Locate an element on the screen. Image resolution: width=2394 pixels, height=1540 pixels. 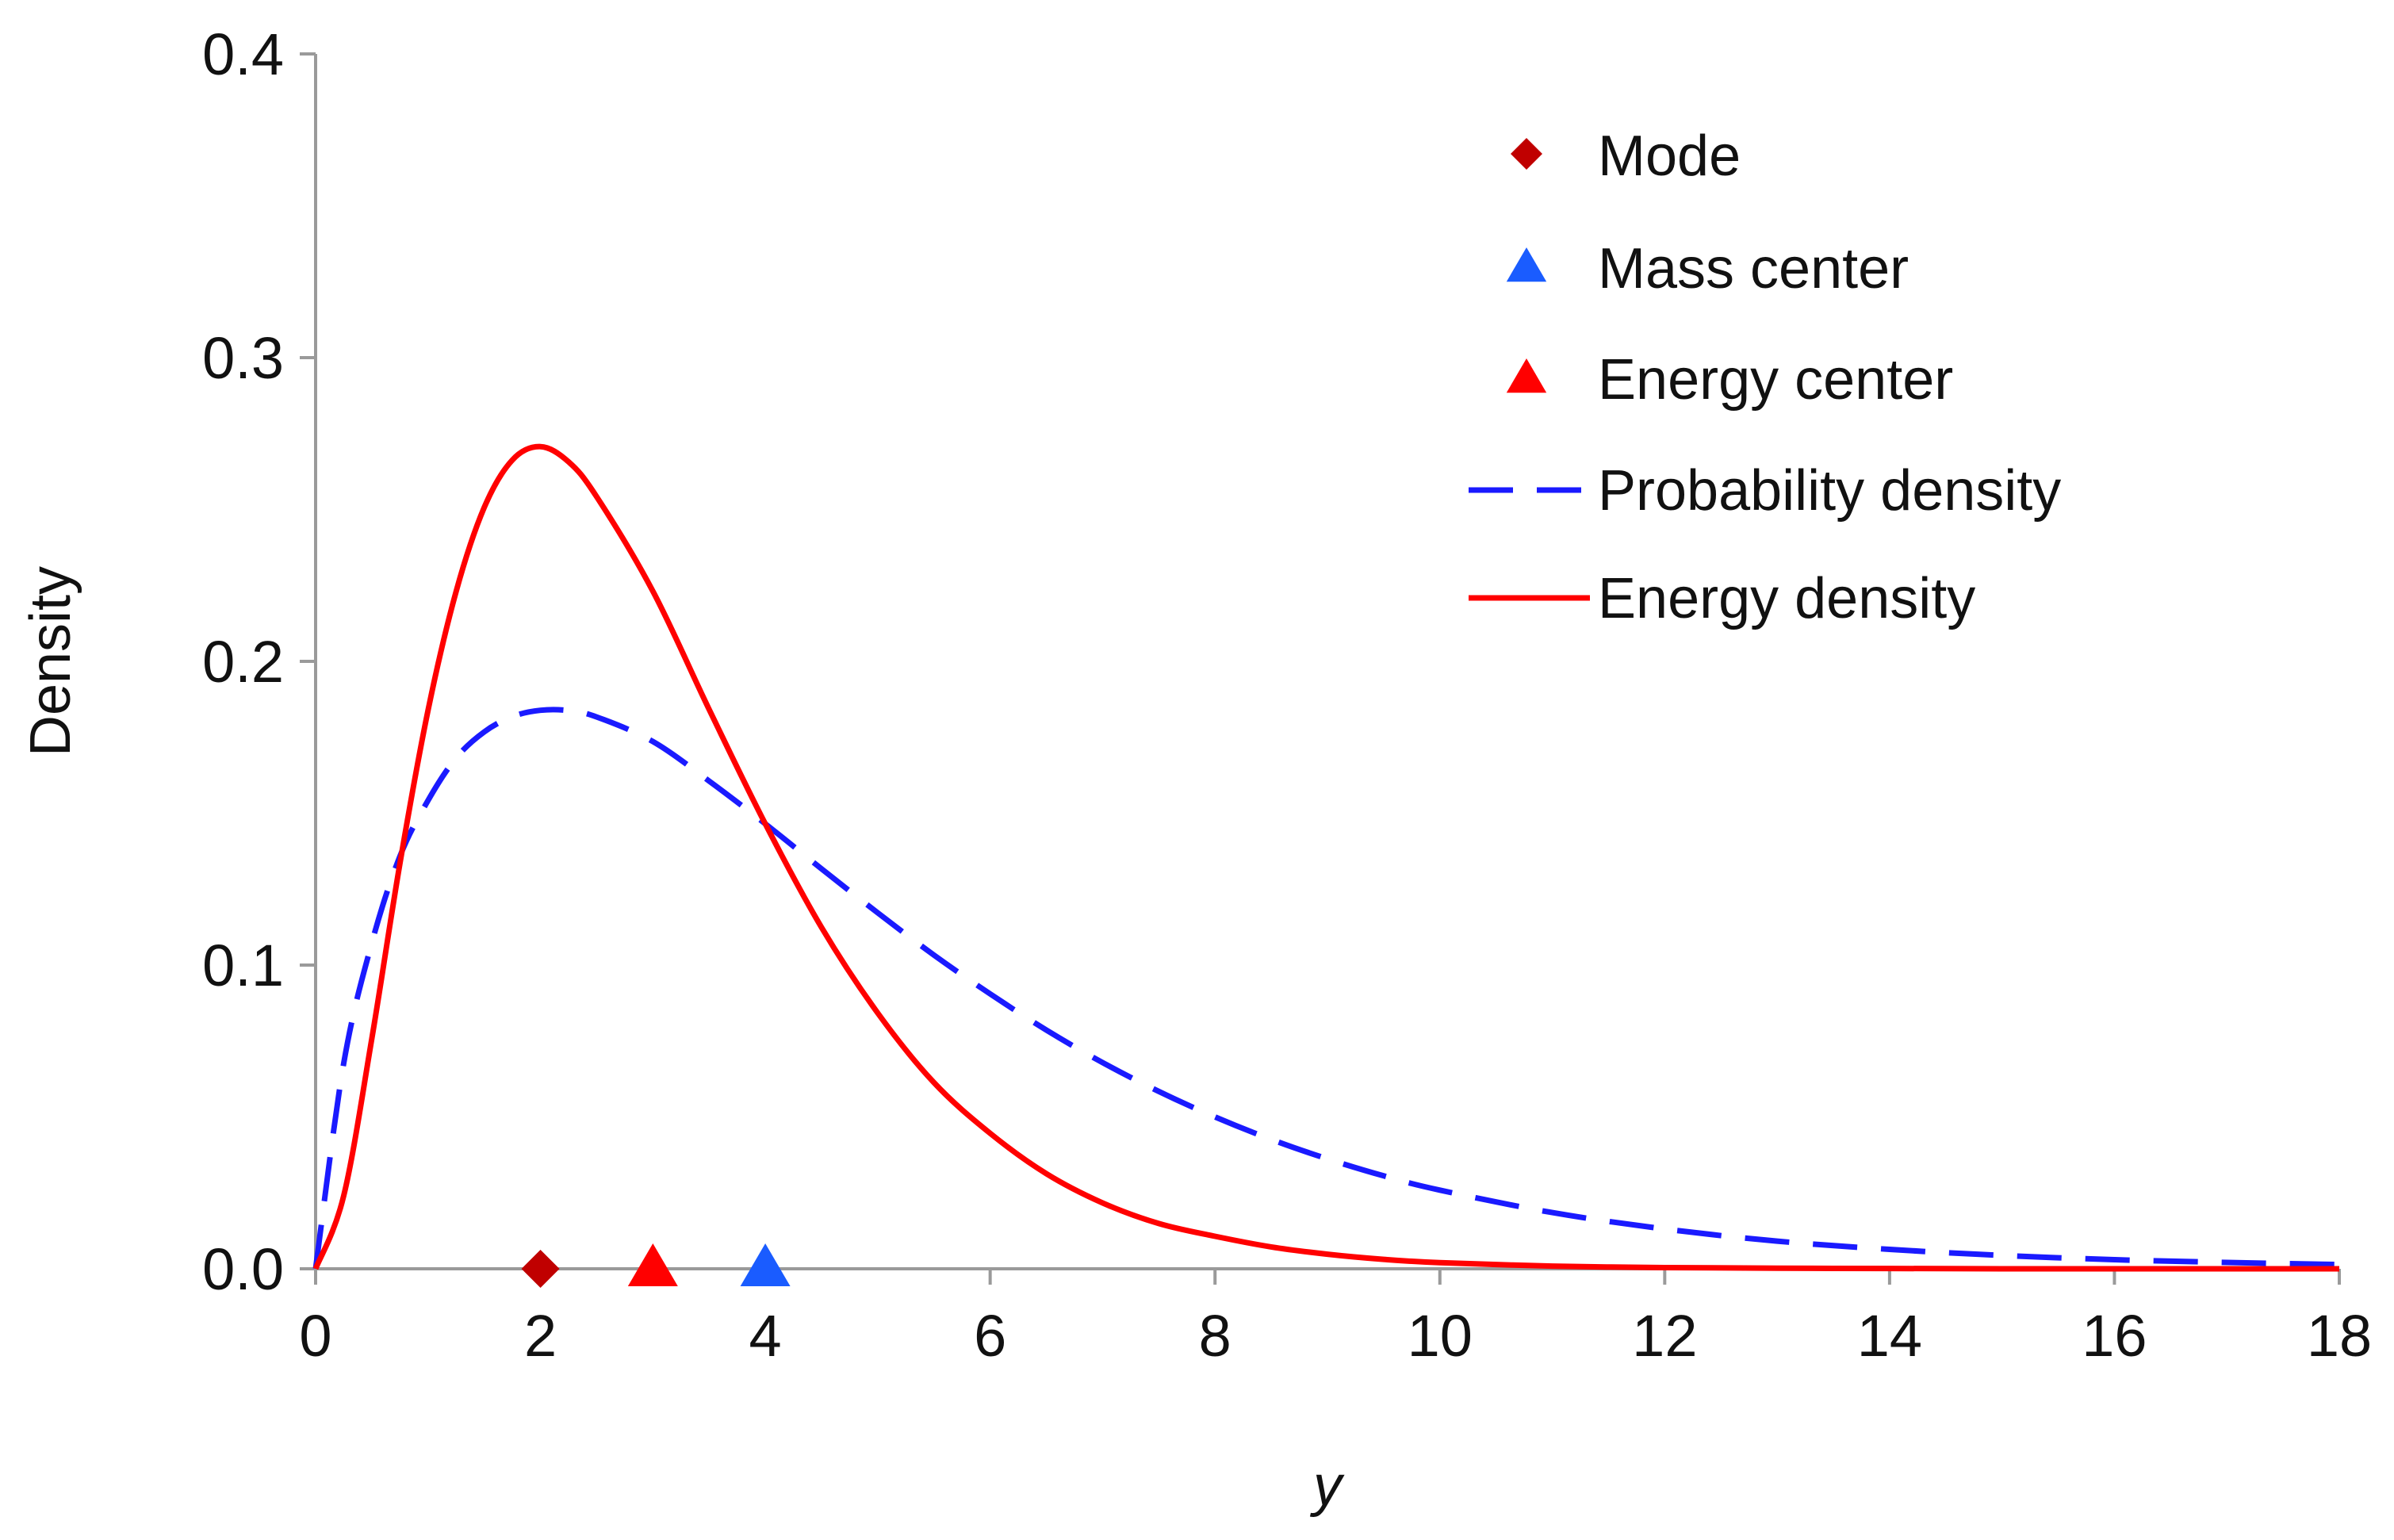
x-tick-label: 12 is located at coordinates (1664, 1336).